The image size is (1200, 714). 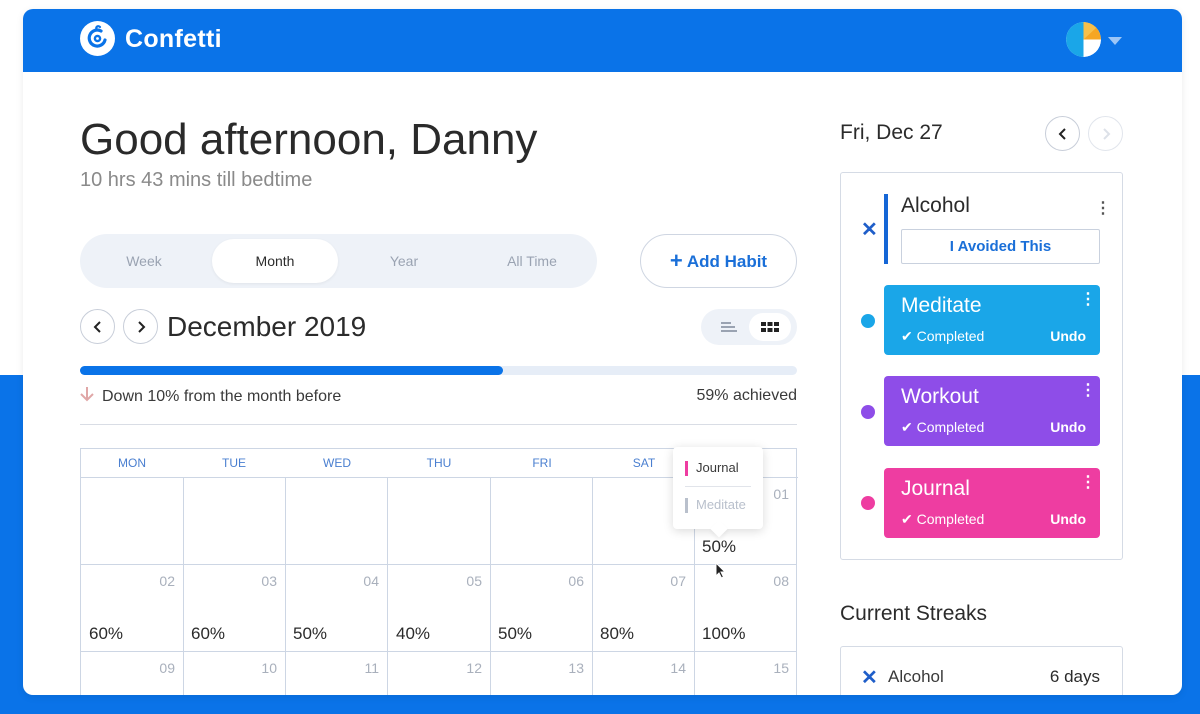 I want to click on tooltip-item: Journal, so click(x=712, y=468).